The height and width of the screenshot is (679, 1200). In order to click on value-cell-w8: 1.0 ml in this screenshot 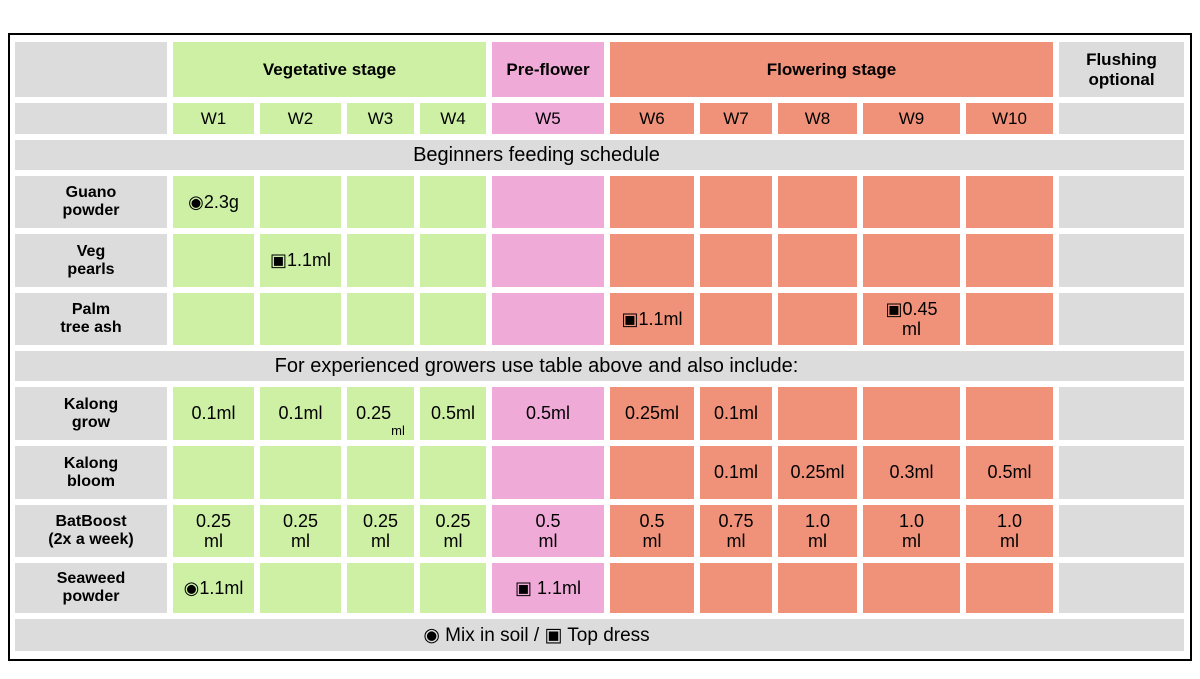, I will do `click(817, 531)`.